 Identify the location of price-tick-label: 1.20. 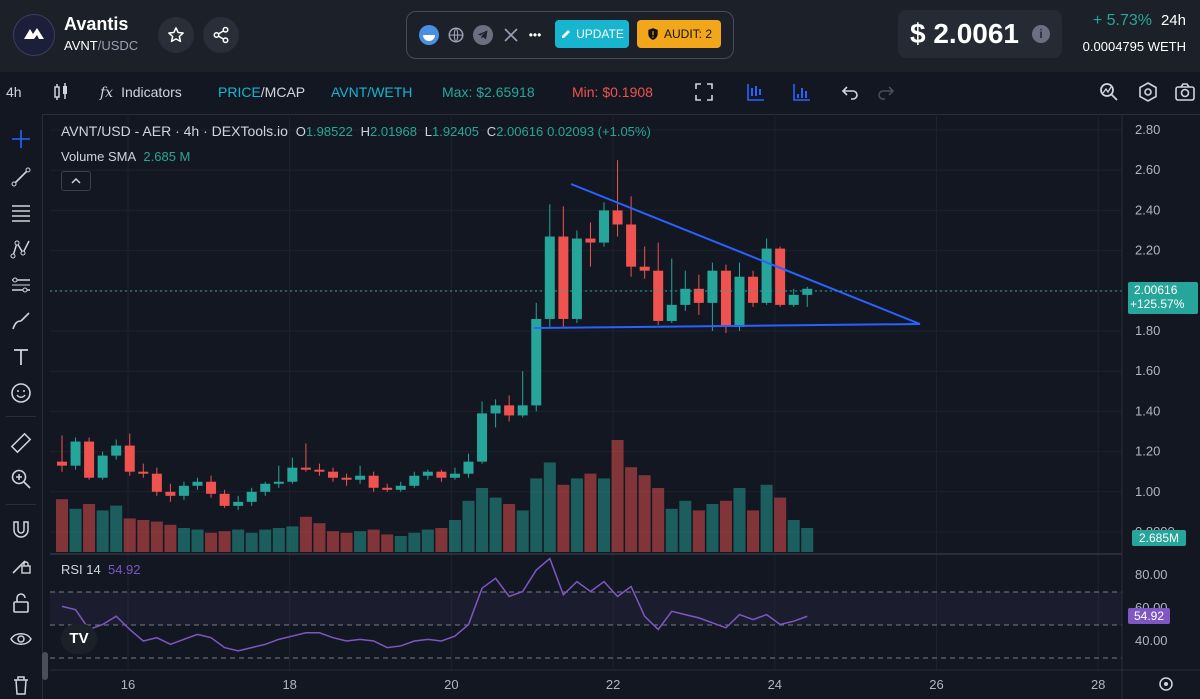
(1147, 451).